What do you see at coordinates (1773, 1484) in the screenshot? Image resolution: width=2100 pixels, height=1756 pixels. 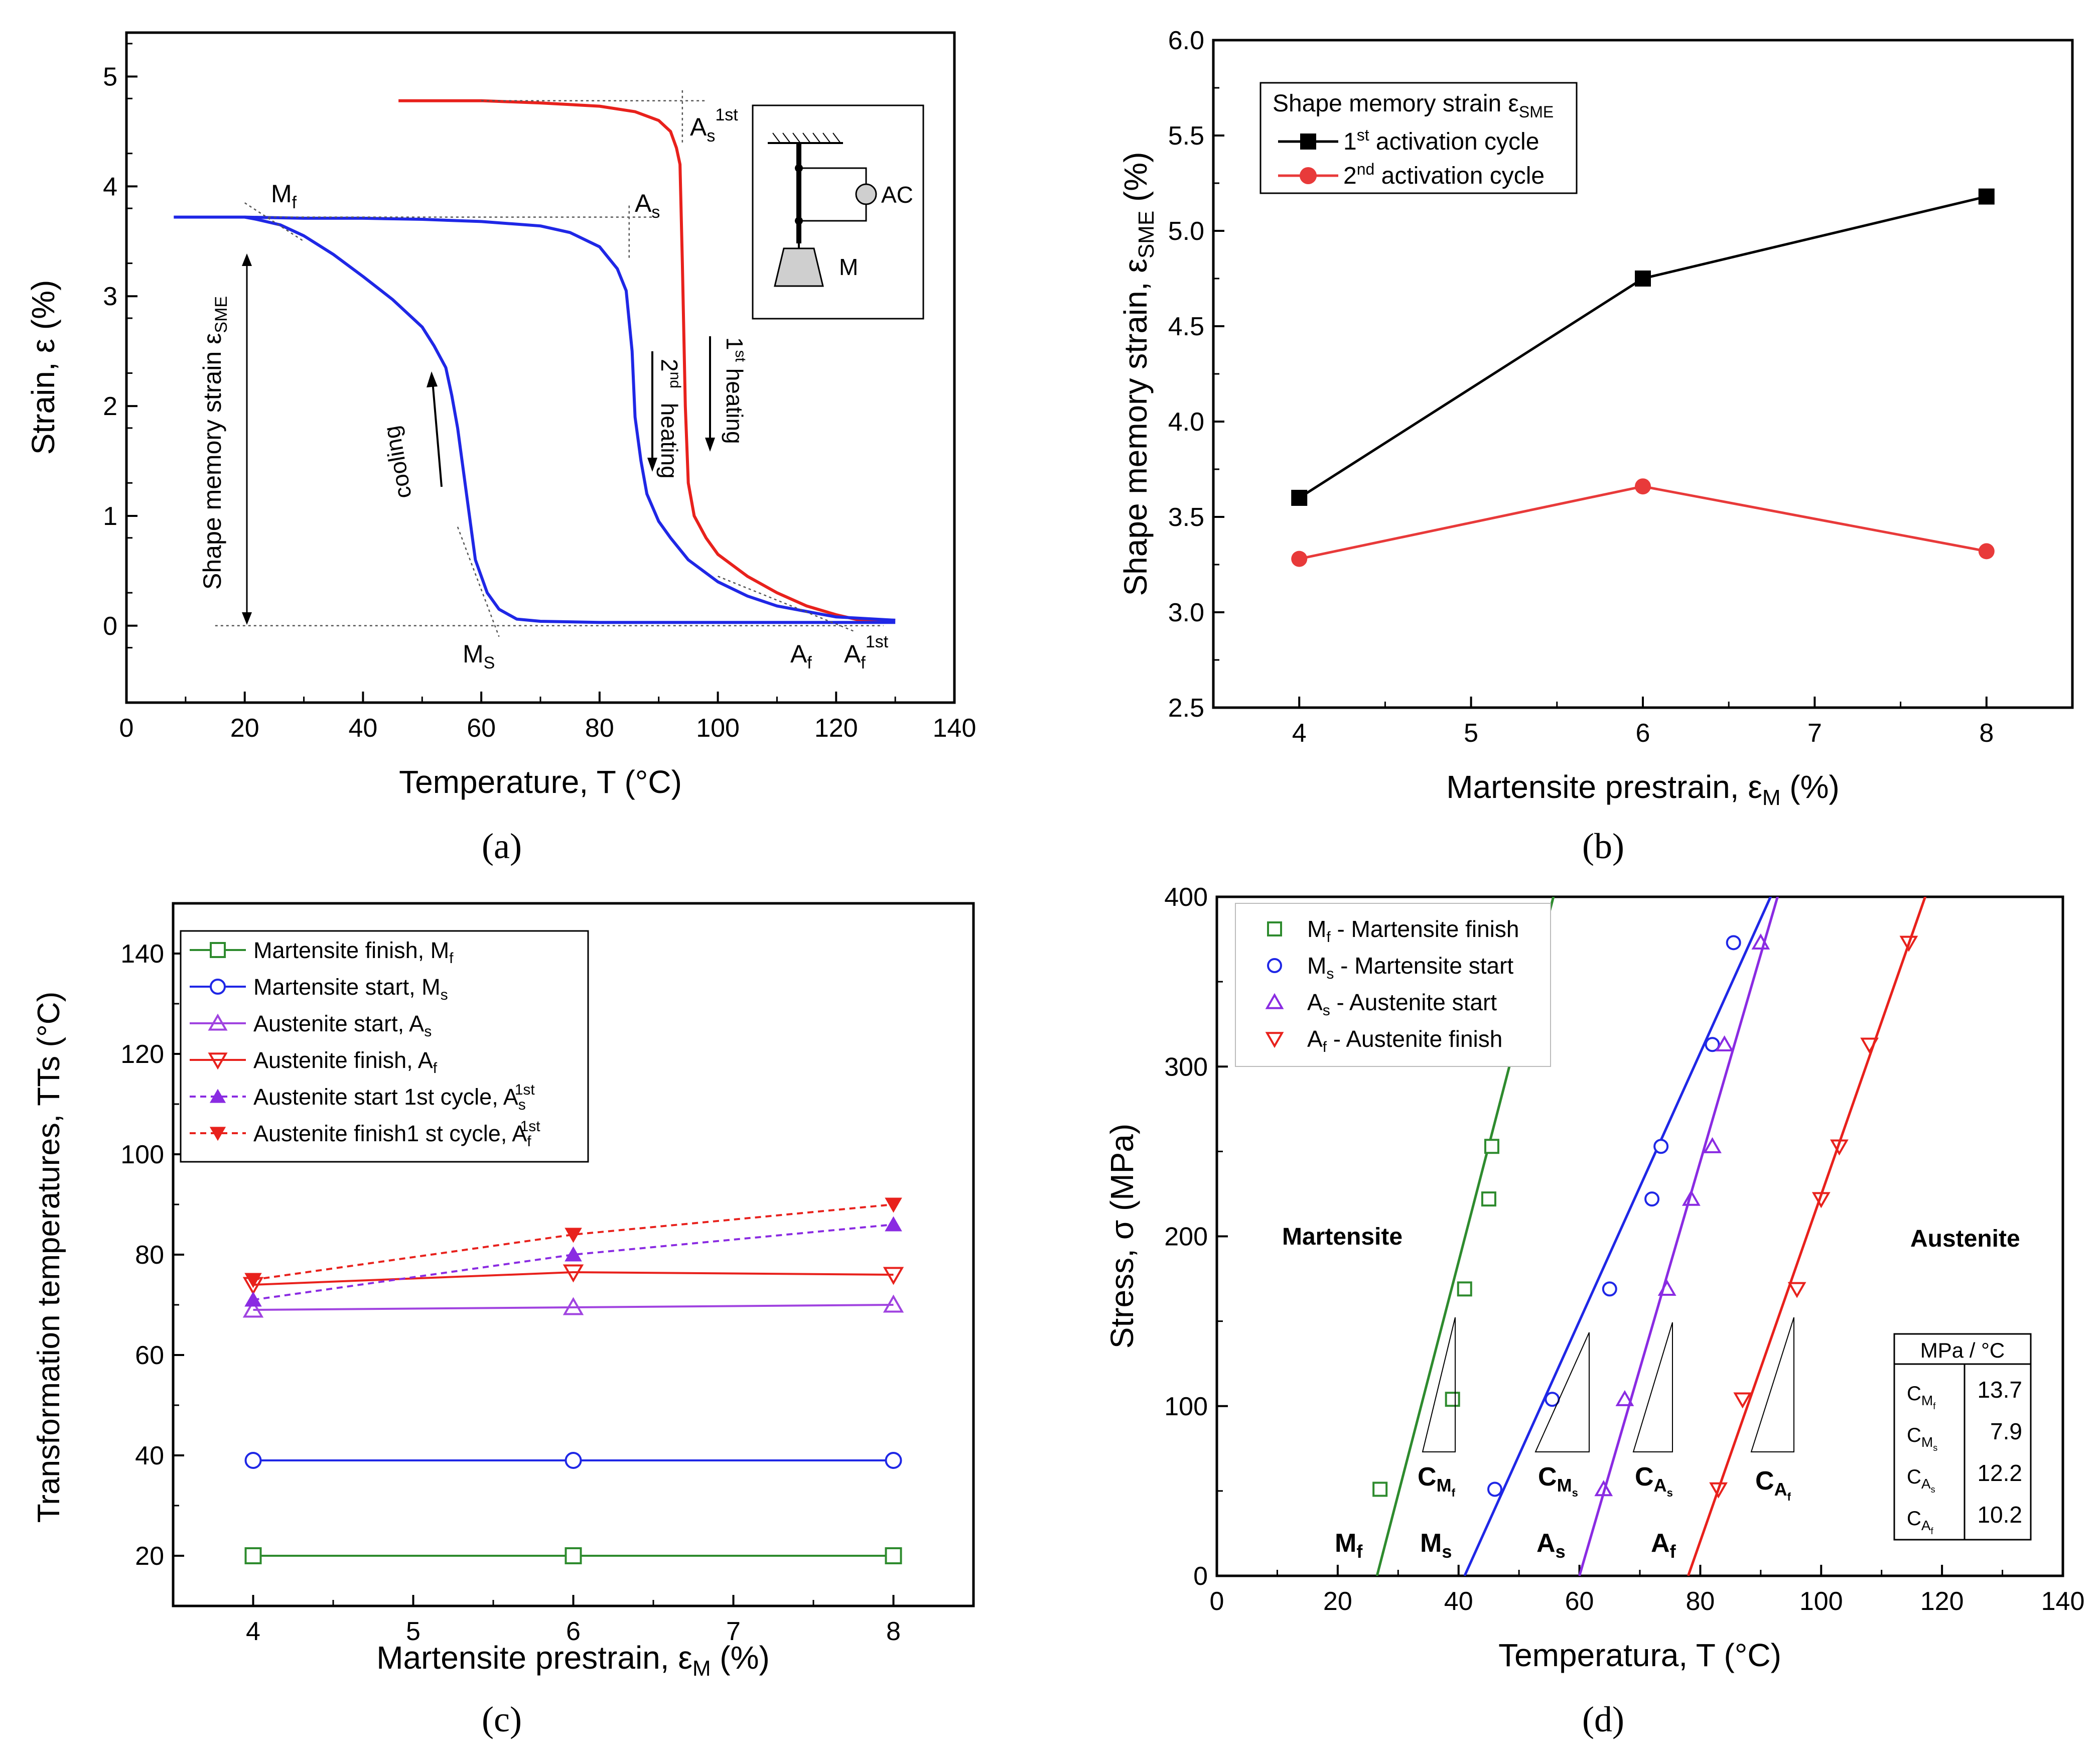 I see `slope-label-af: CAf` at bounding box center [1773, 1484].